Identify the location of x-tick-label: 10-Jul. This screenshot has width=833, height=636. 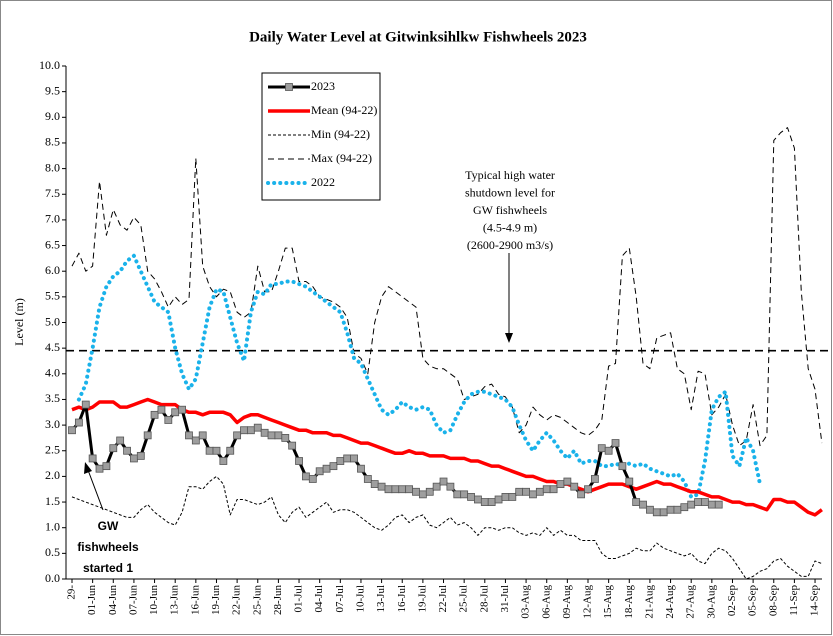
(360, 599).